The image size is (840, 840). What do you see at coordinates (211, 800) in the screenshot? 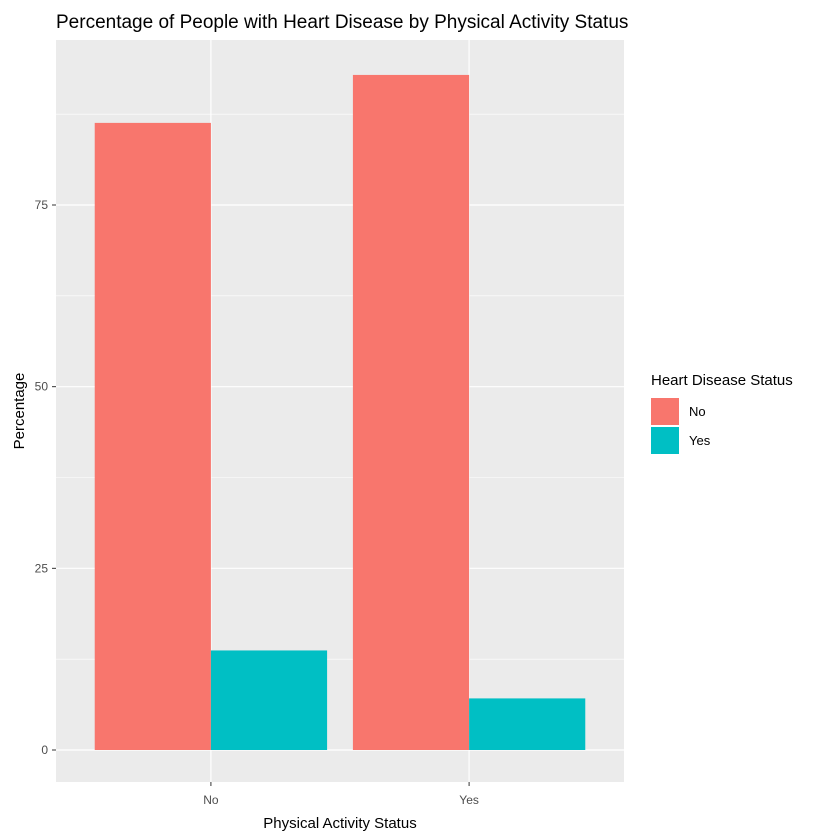
I see `x-tick-label: No` at bounding box center [211, 800].